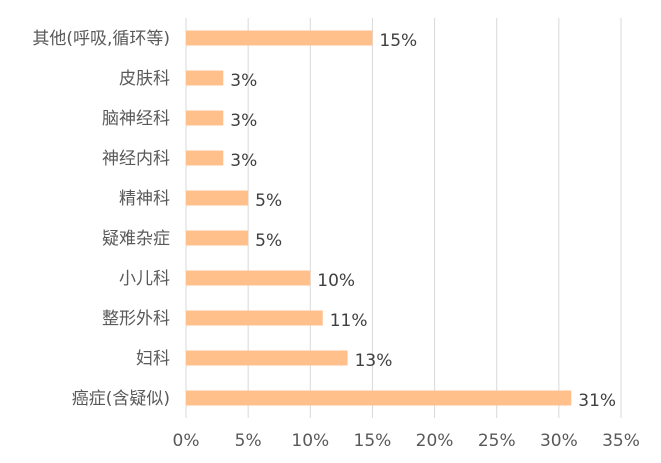  What do you see at coordinates (153, 359) in the screenshot?
I see `category-label: 妇科` at bounding box center [153, 359].